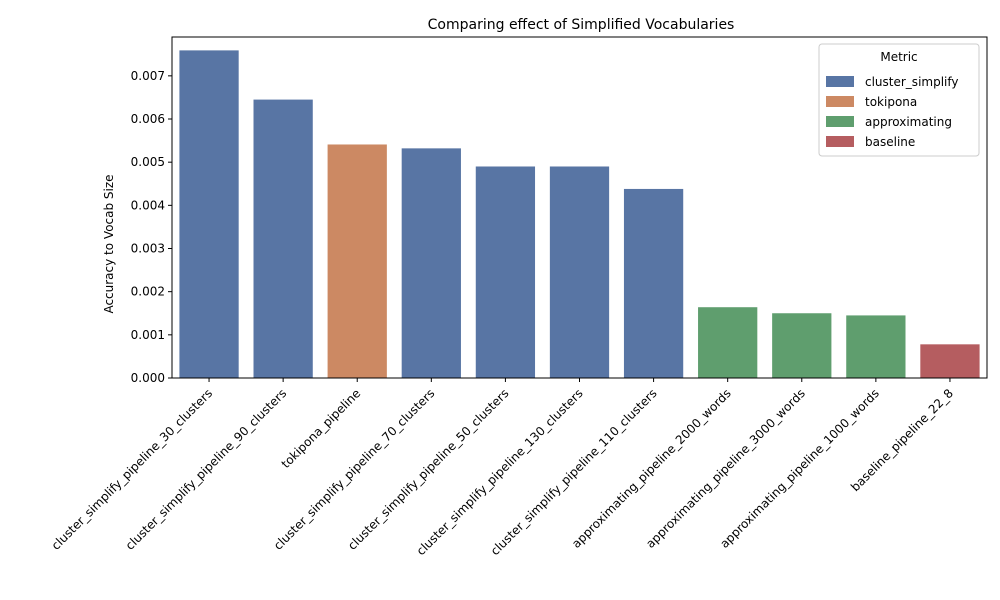  What do you see at coordinates (653, 283) in the screenshot?
I see `bar-cluster_simplify_pipeline_110_clusters` at bounding box center [653, 283].